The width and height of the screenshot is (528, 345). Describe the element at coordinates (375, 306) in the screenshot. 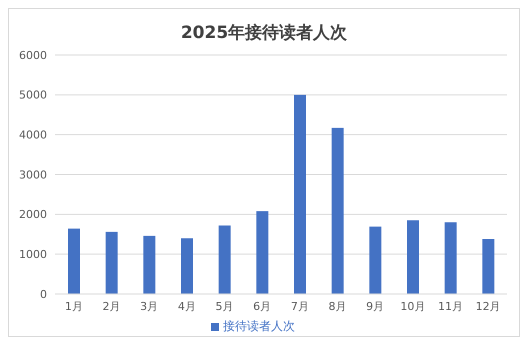

I see `x-tick-label: 9月` at that location.